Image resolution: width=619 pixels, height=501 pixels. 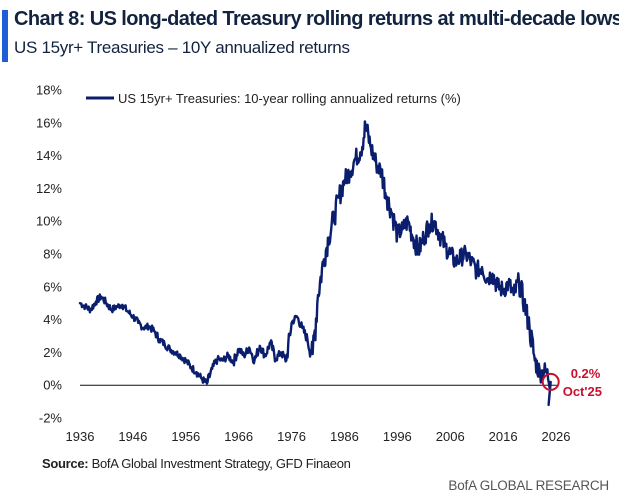 I want to click on y-tick-label: 16%, so click(x=49, y=122).